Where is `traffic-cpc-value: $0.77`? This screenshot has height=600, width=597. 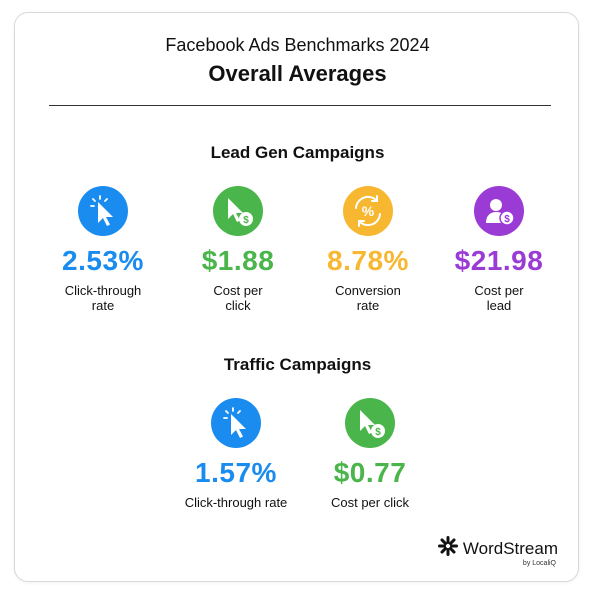
traffic-cpc-value: $0.77 is located at coordinates (370, 472).